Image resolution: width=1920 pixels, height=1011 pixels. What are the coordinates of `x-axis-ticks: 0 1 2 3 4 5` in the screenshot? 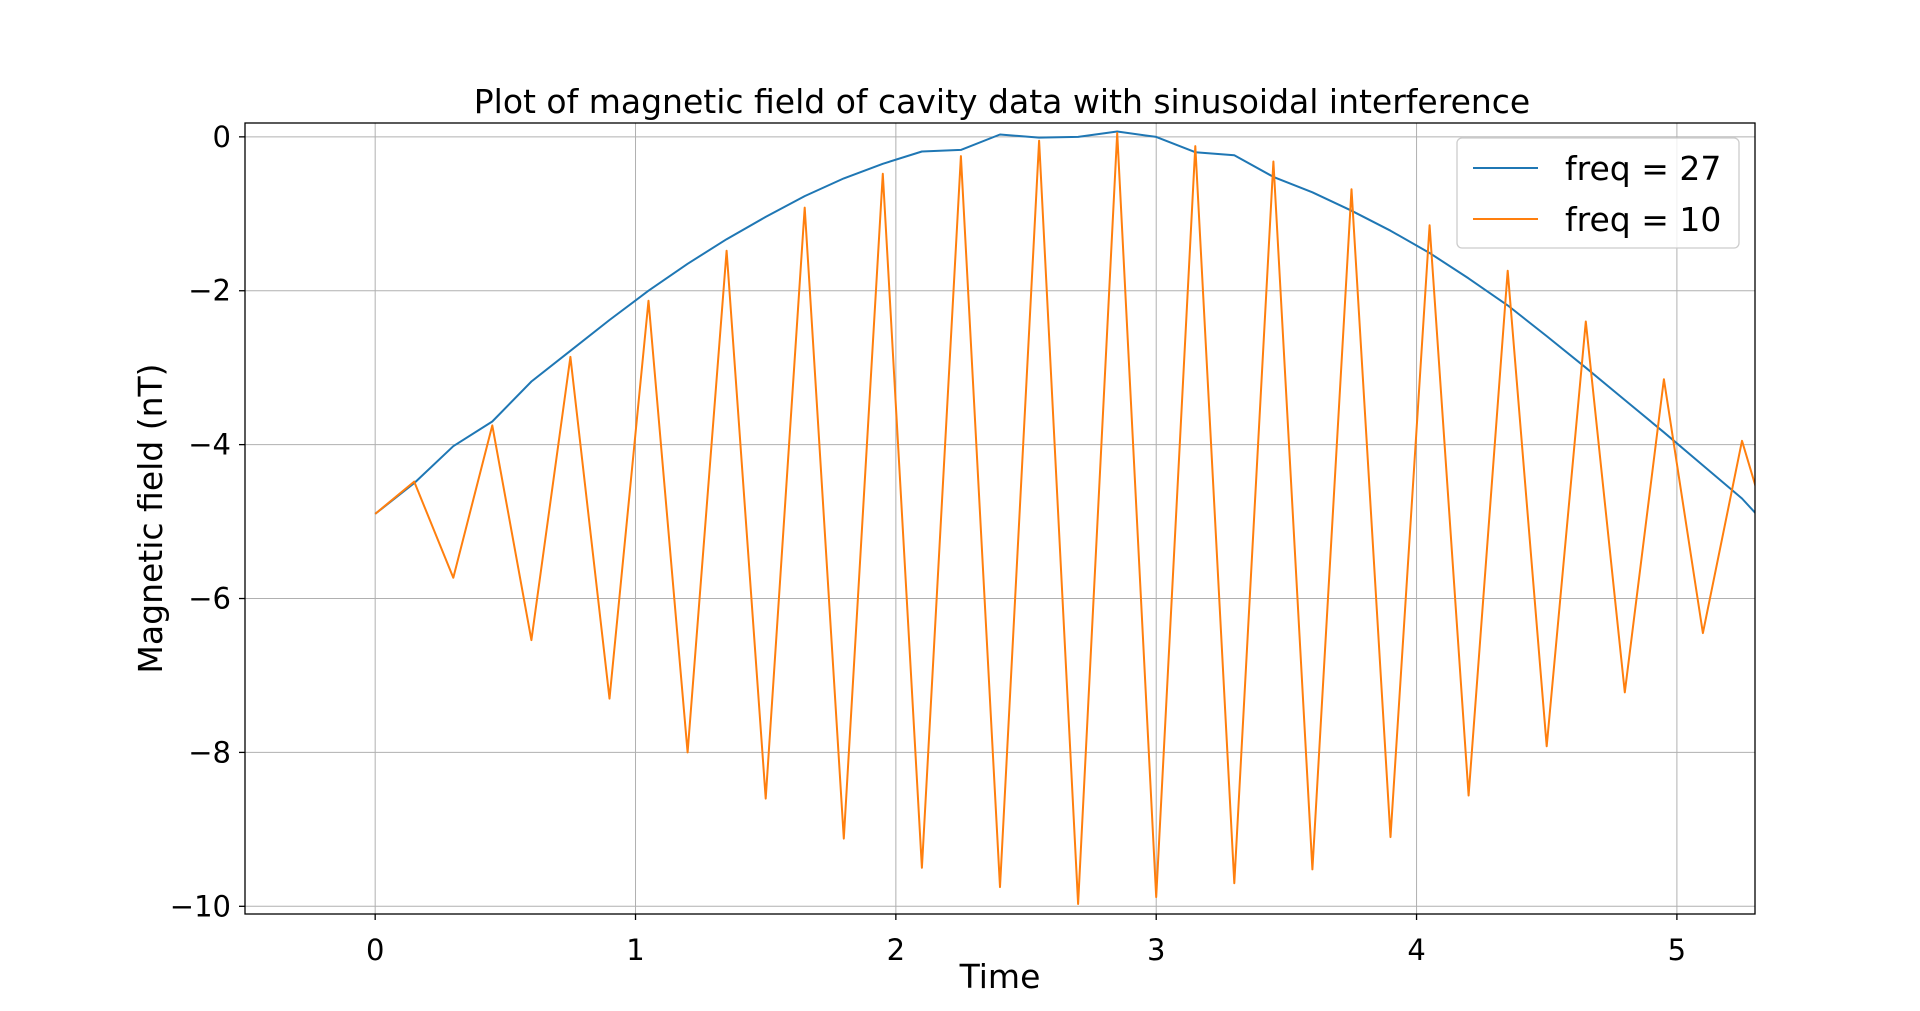 It's located at (1026, 940).